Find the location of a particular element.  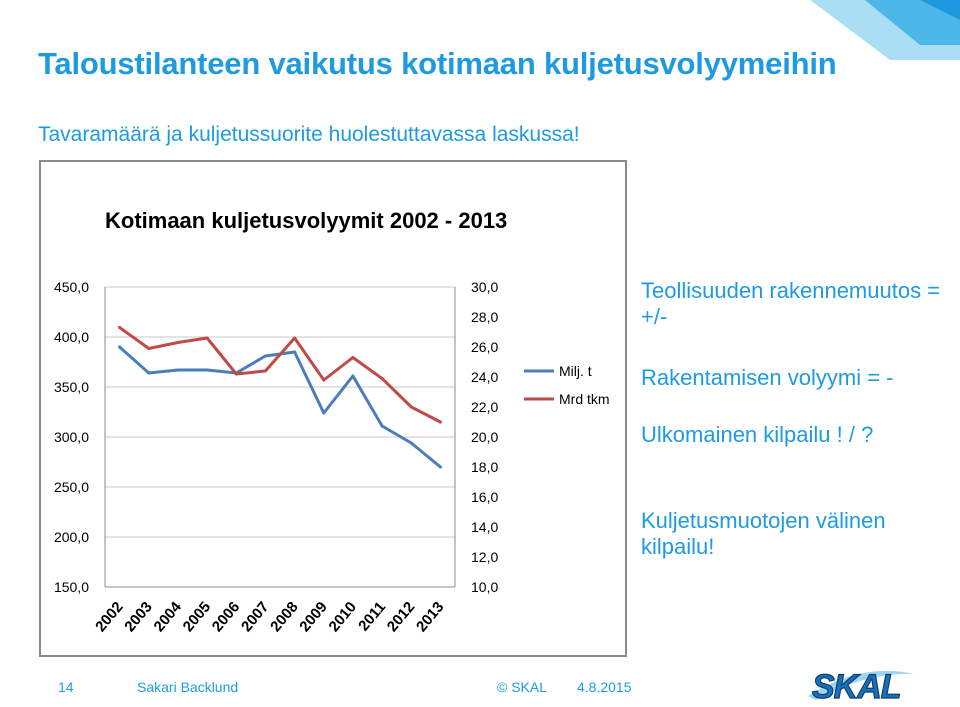

y-right-tick-label: 24,0 is located at coordinates (484, 377).